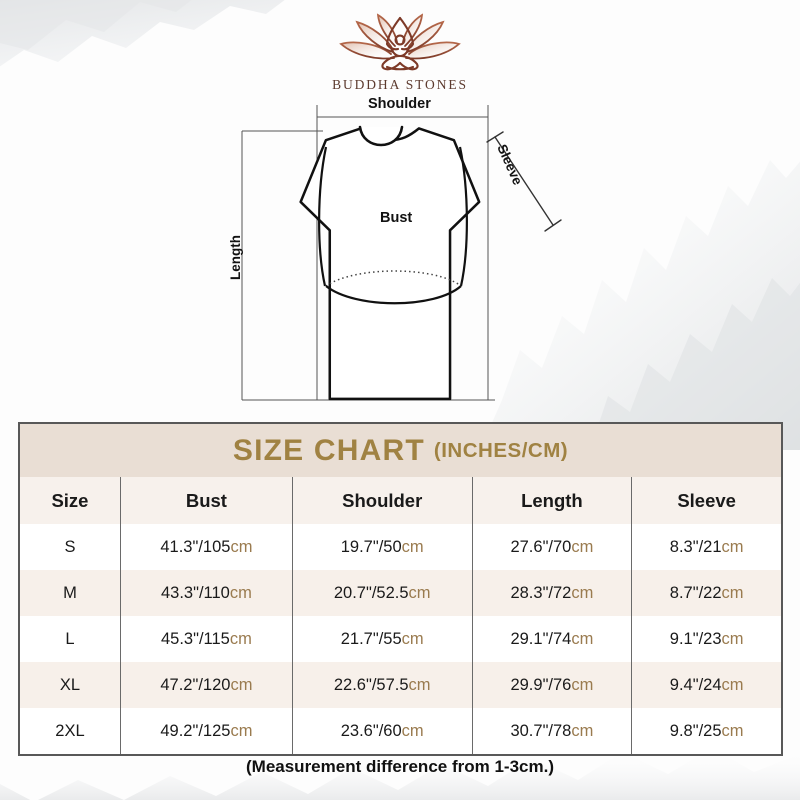  I want to click on cell-bust: 47.2"/120cm, so click(206, 685).